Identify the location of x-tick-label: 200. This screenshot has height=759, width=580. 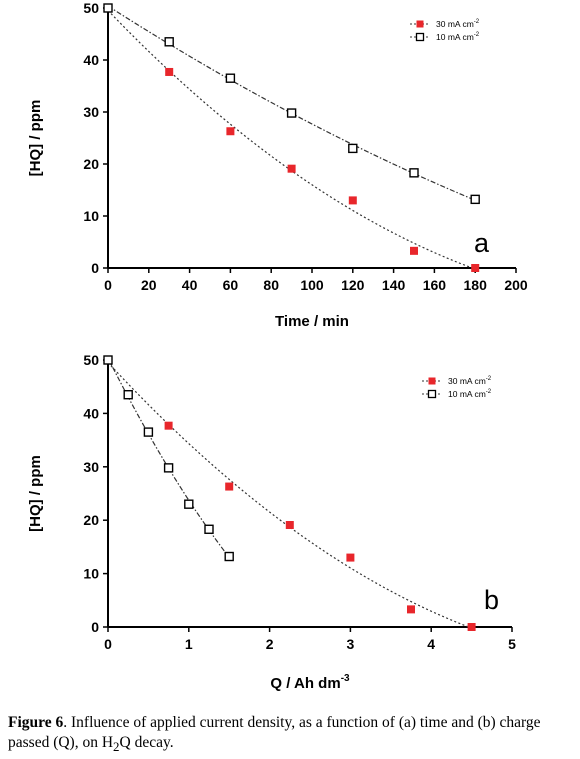
(516, 285).